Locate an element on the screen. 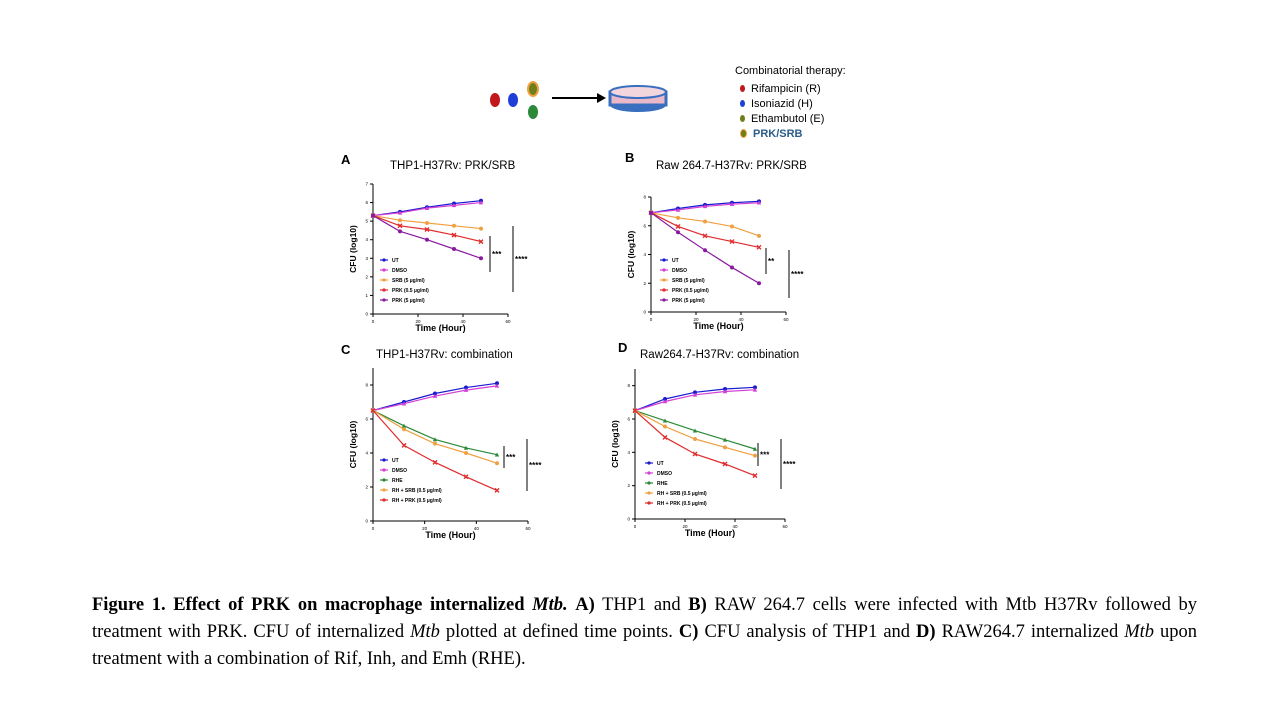 The width and height of the screenshot is (1280, 720). legend-label: PRK (0.5 µg/ml) is located at coordinates (410, 291).